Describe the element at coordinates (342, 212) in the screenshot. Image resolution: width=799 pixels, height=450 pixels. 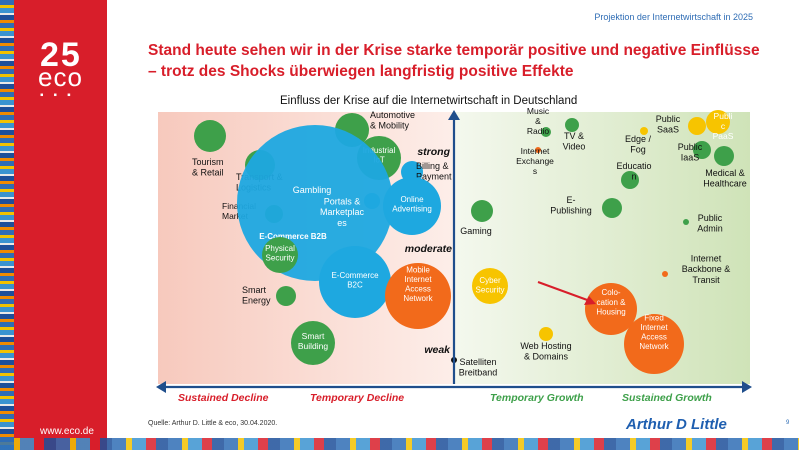
I see `bubble-label: Marketplac` at that location.